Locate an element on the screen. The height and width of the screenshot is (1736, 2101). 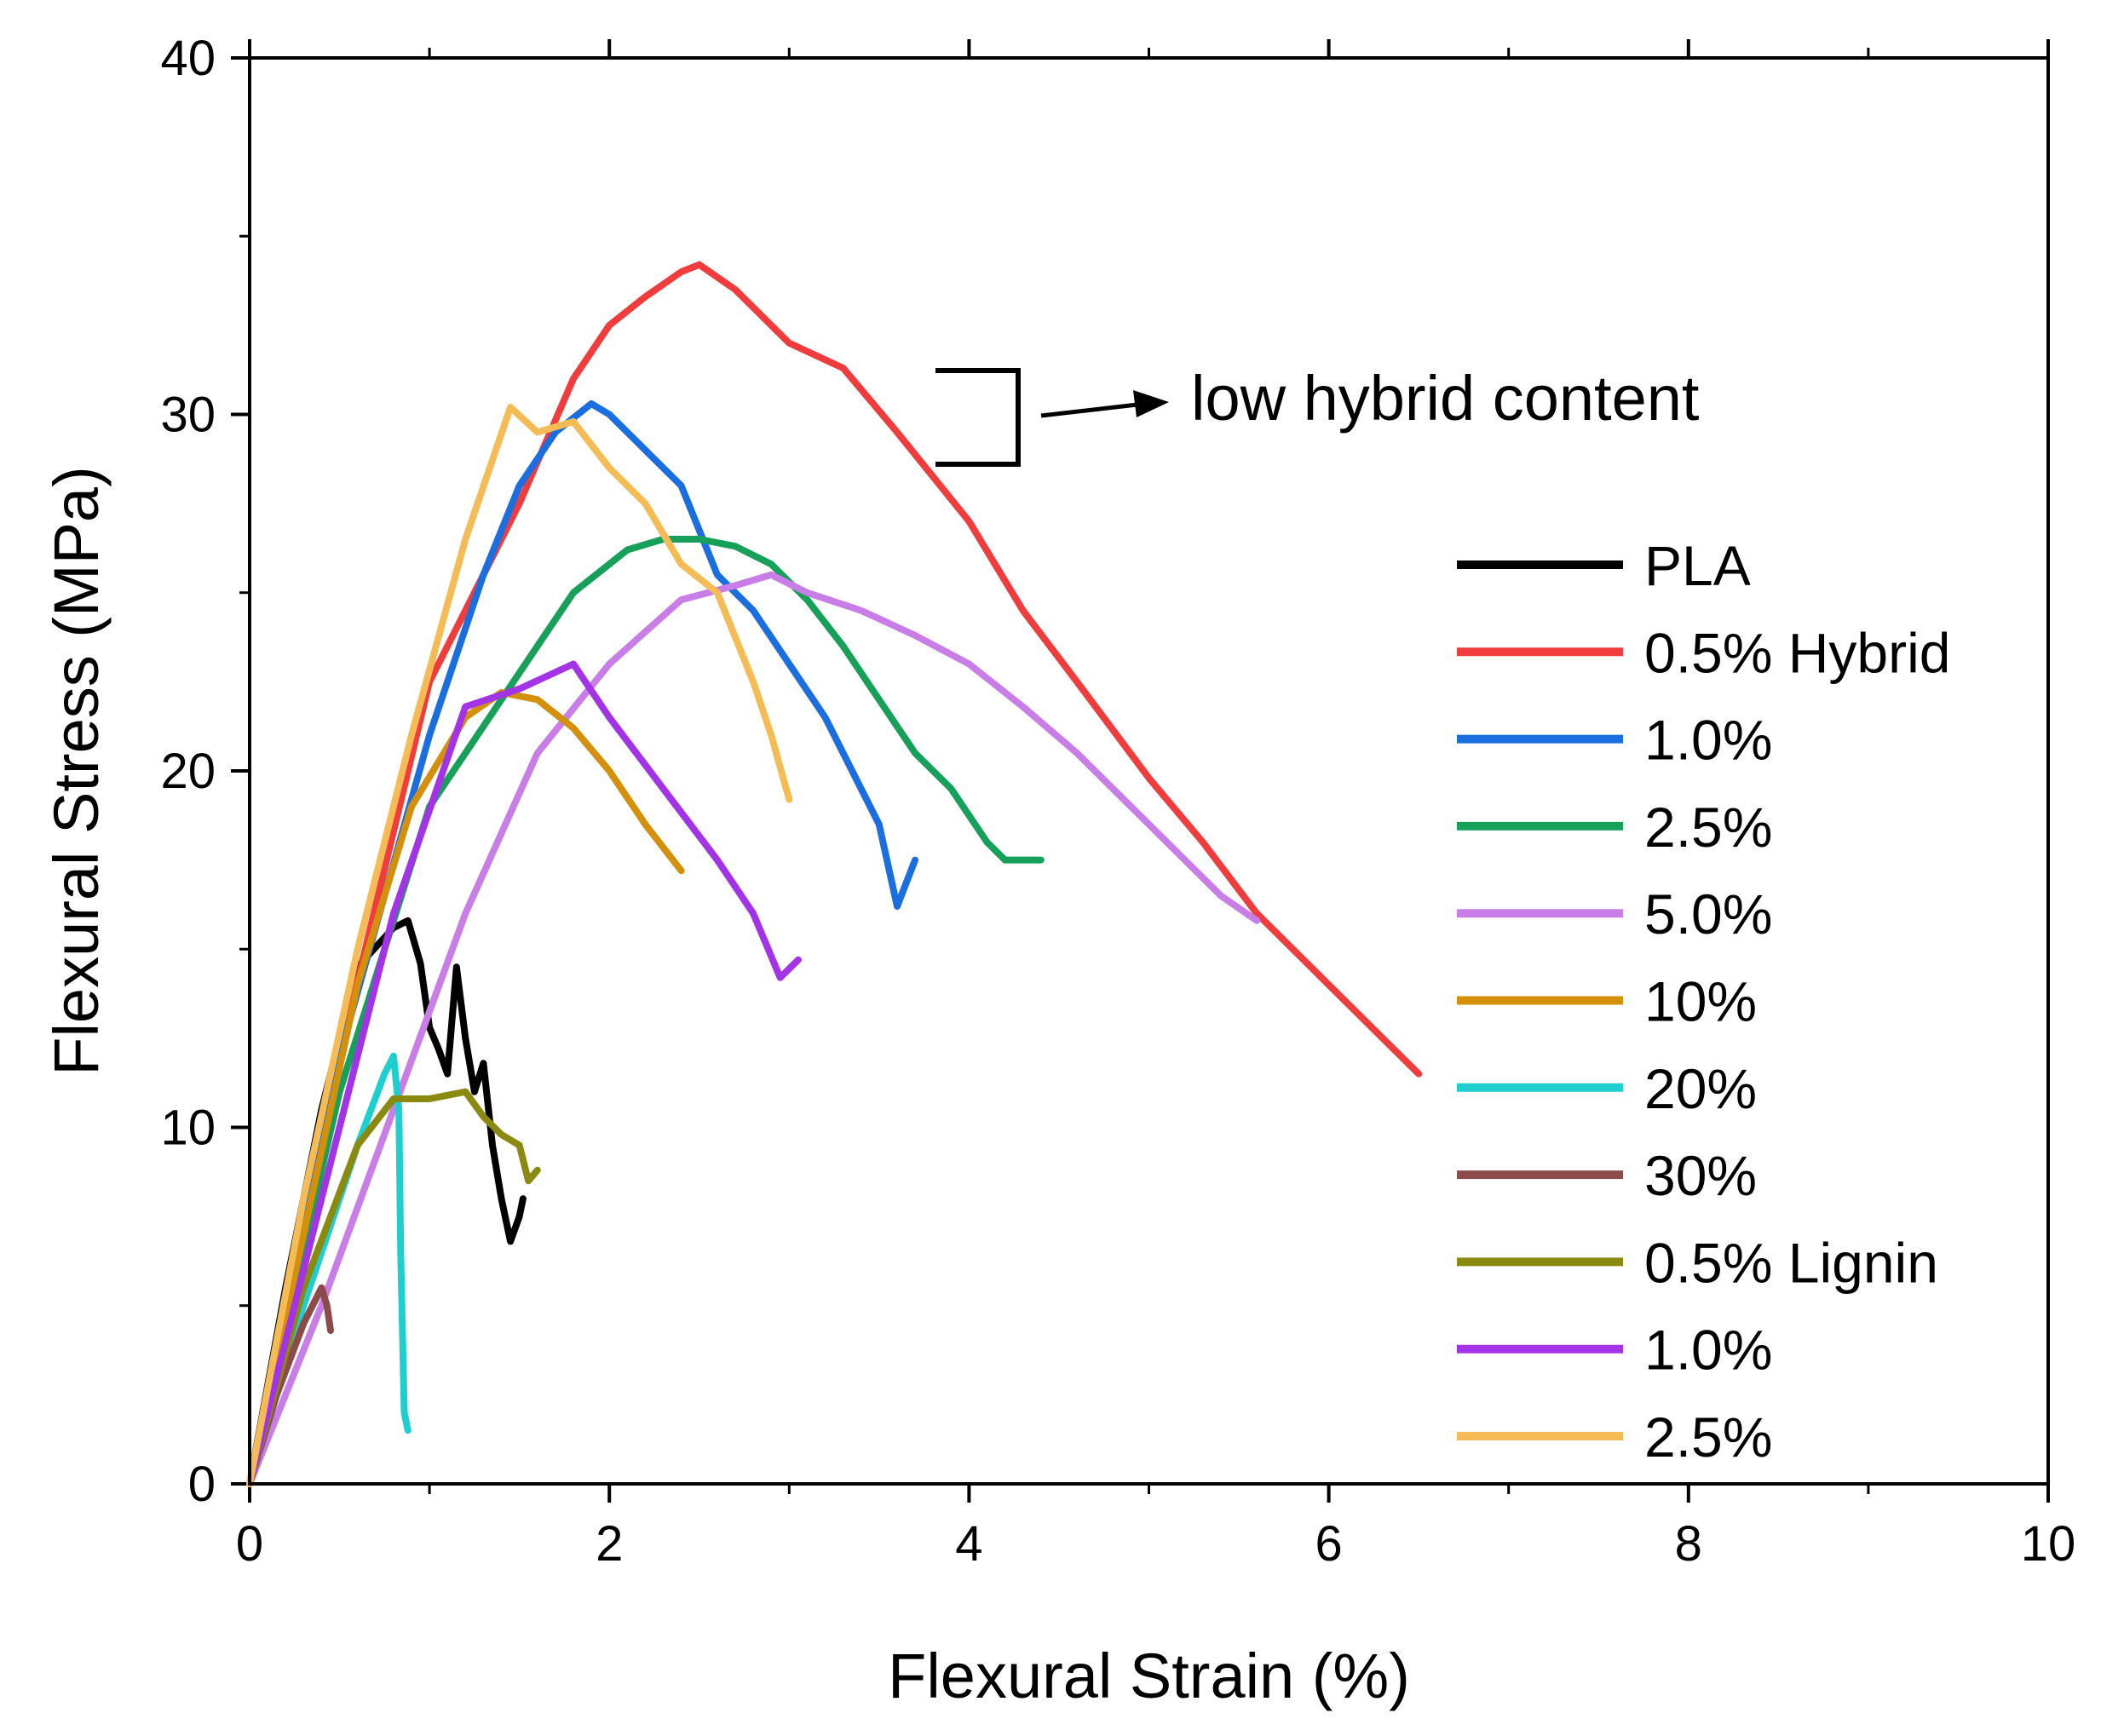
legend-label: 5.0% is located at coordinates (1708, 914).